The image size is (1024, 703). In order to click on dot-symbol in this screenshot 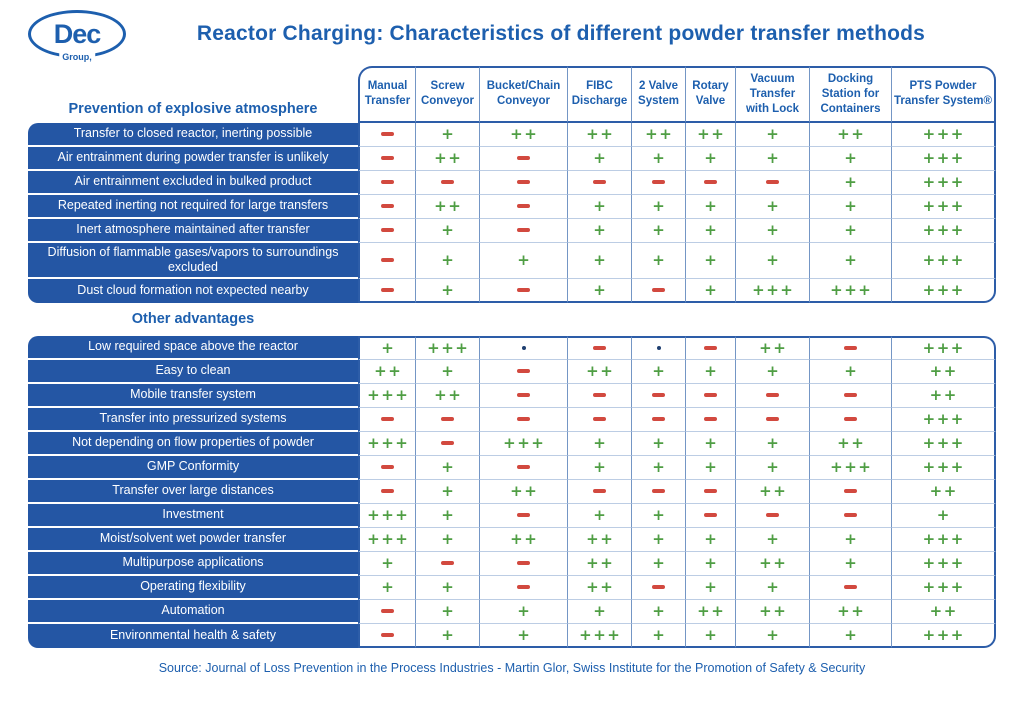, I will do `click(523, 348)`.